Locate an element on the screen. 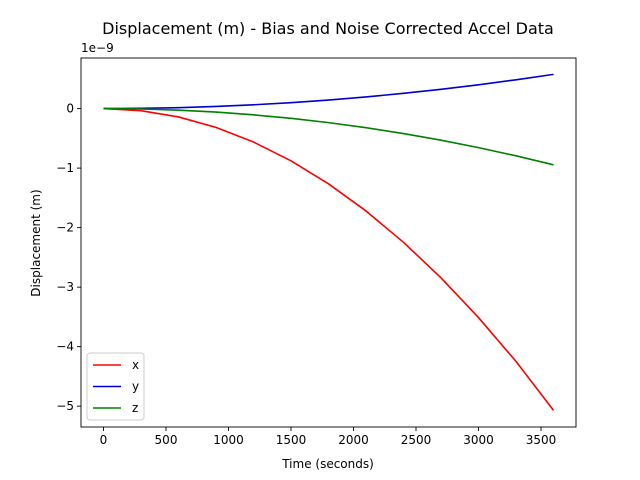 This screenshot has height=480, width=640. x-tick-label-3500: 3500 is located at coordinates (541, 440).